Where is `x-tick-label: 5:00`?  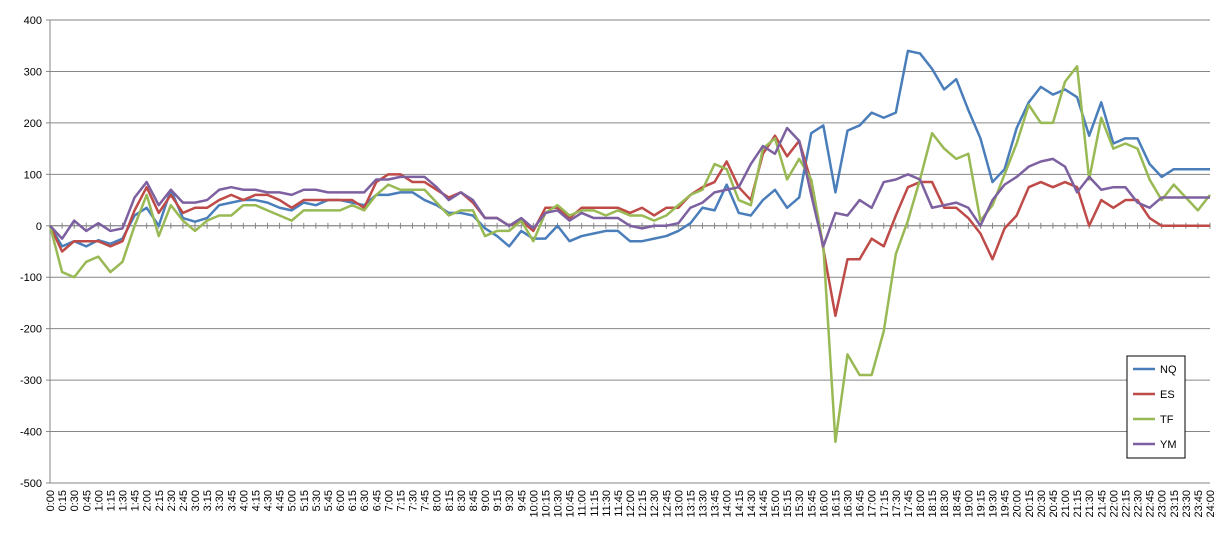
x-tick-label: 5:00 is located at coordinates (293, 500).